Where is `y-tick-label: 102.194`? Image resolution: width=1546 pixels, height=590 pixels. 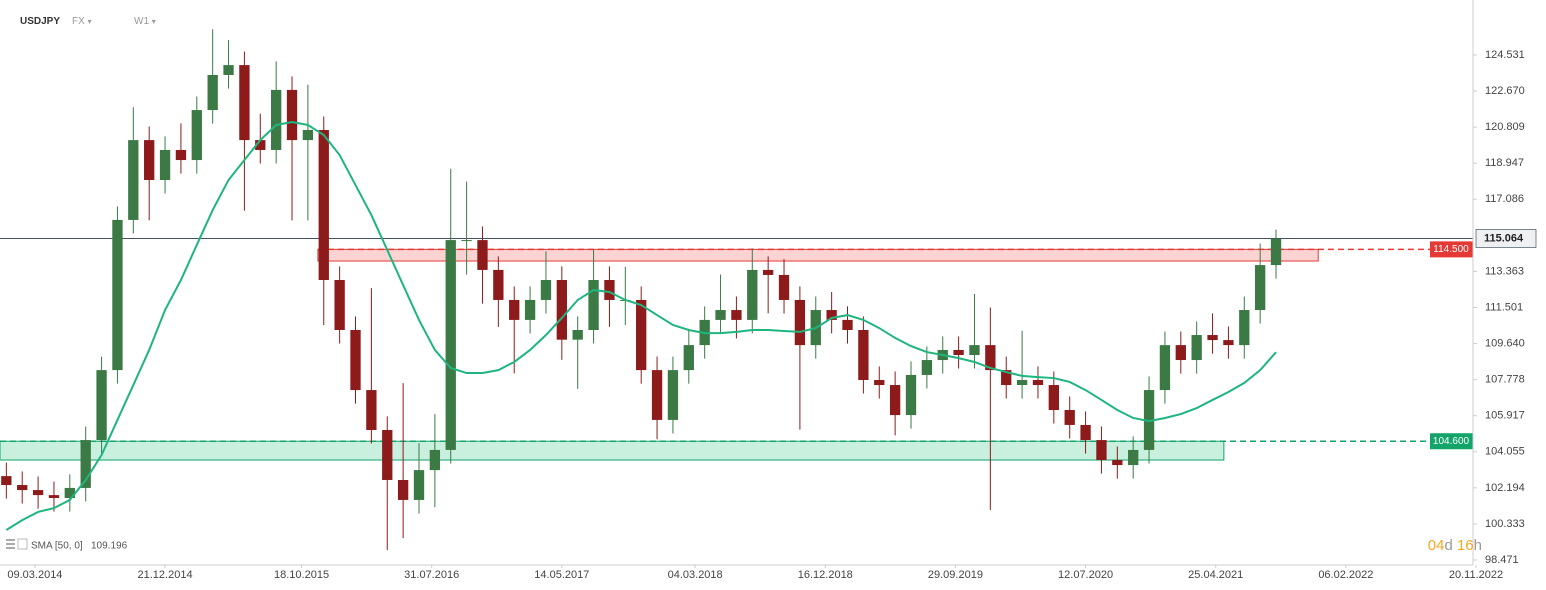 y-tick-label: 102.194 is located at coordinates (1505, 488).